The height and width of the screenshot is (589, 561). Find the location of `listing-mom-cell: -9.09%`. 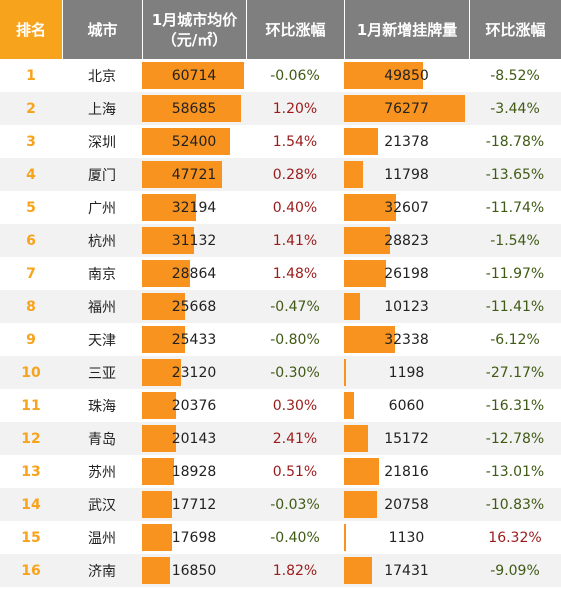

listing-mom-cell: -9.09% is located at coordinates (515, 570).